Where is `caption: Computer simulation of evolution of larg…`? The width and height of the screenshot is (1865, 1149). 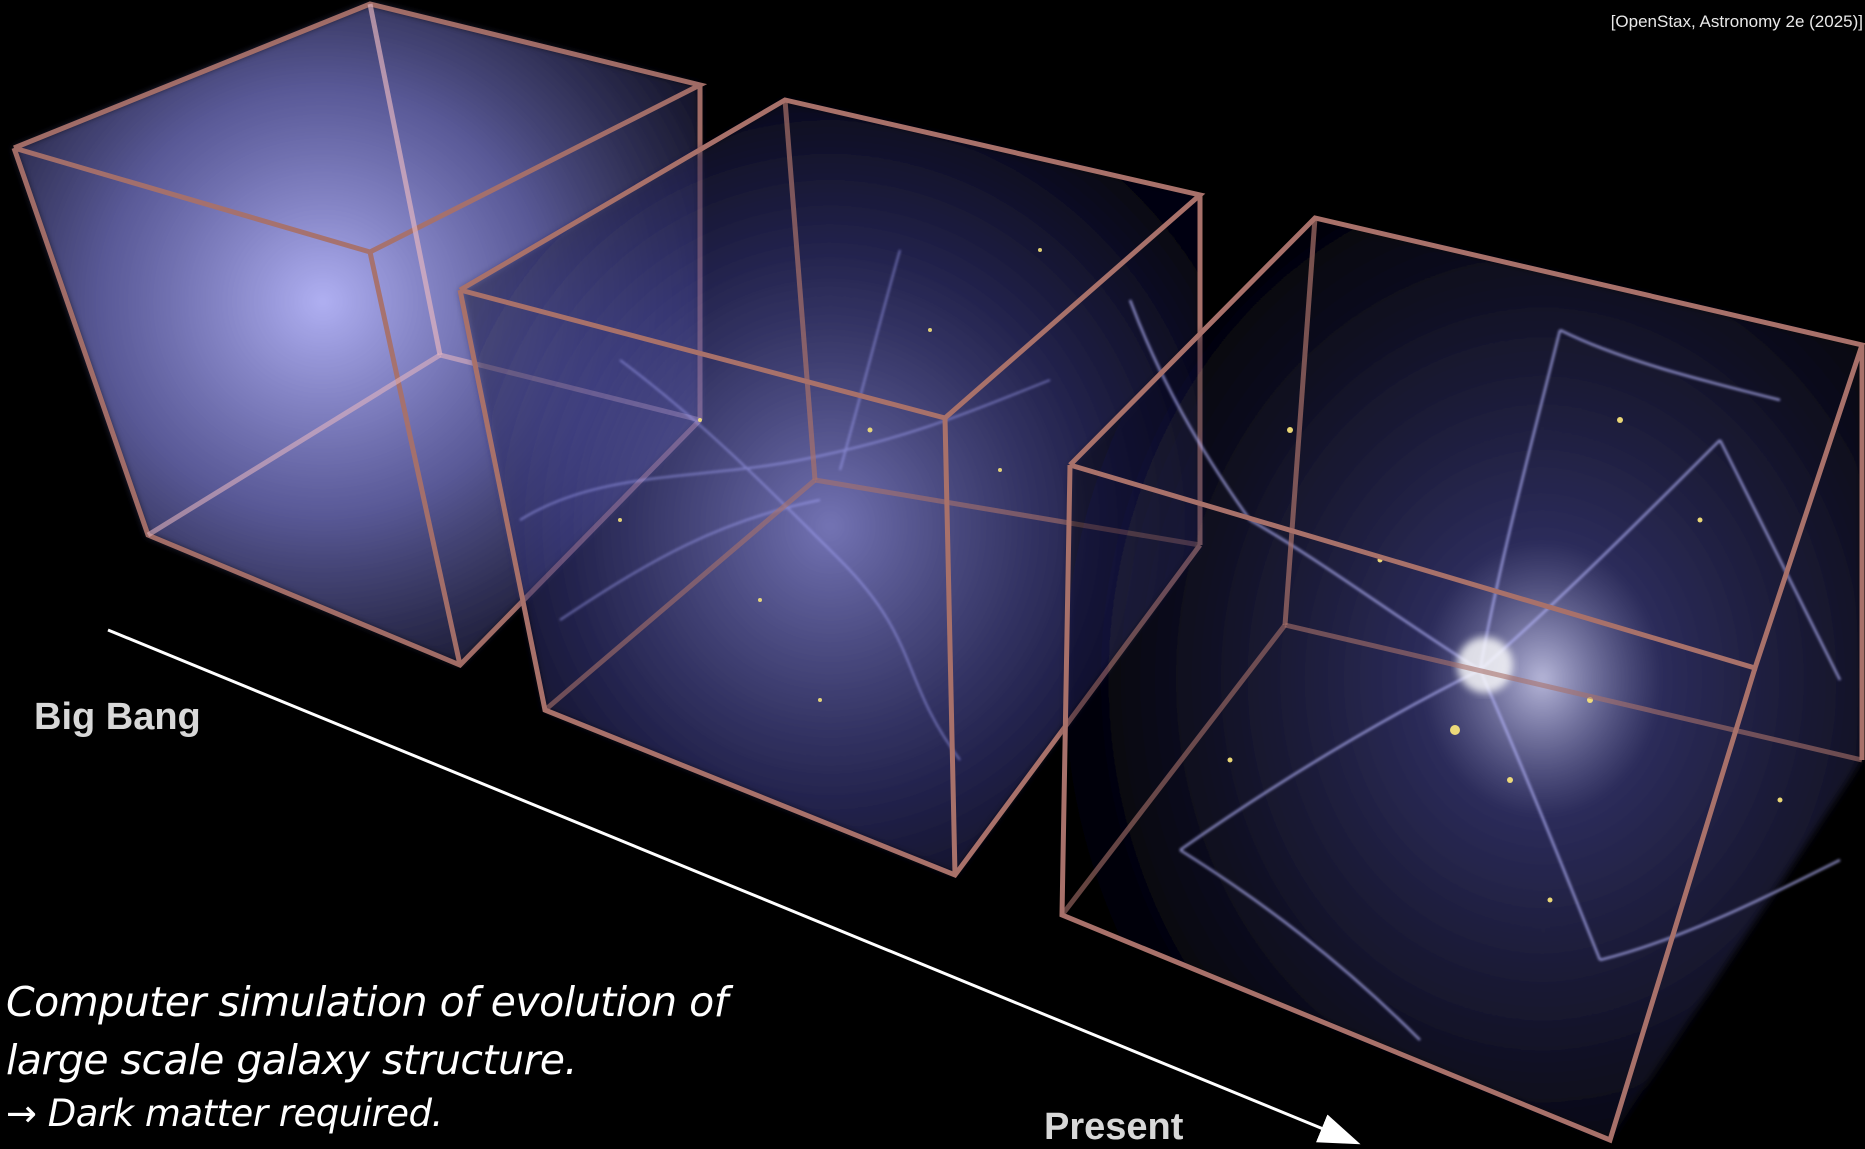 caption: Computer simulation of evolution of larg… is located at coordinates (367, 1056).